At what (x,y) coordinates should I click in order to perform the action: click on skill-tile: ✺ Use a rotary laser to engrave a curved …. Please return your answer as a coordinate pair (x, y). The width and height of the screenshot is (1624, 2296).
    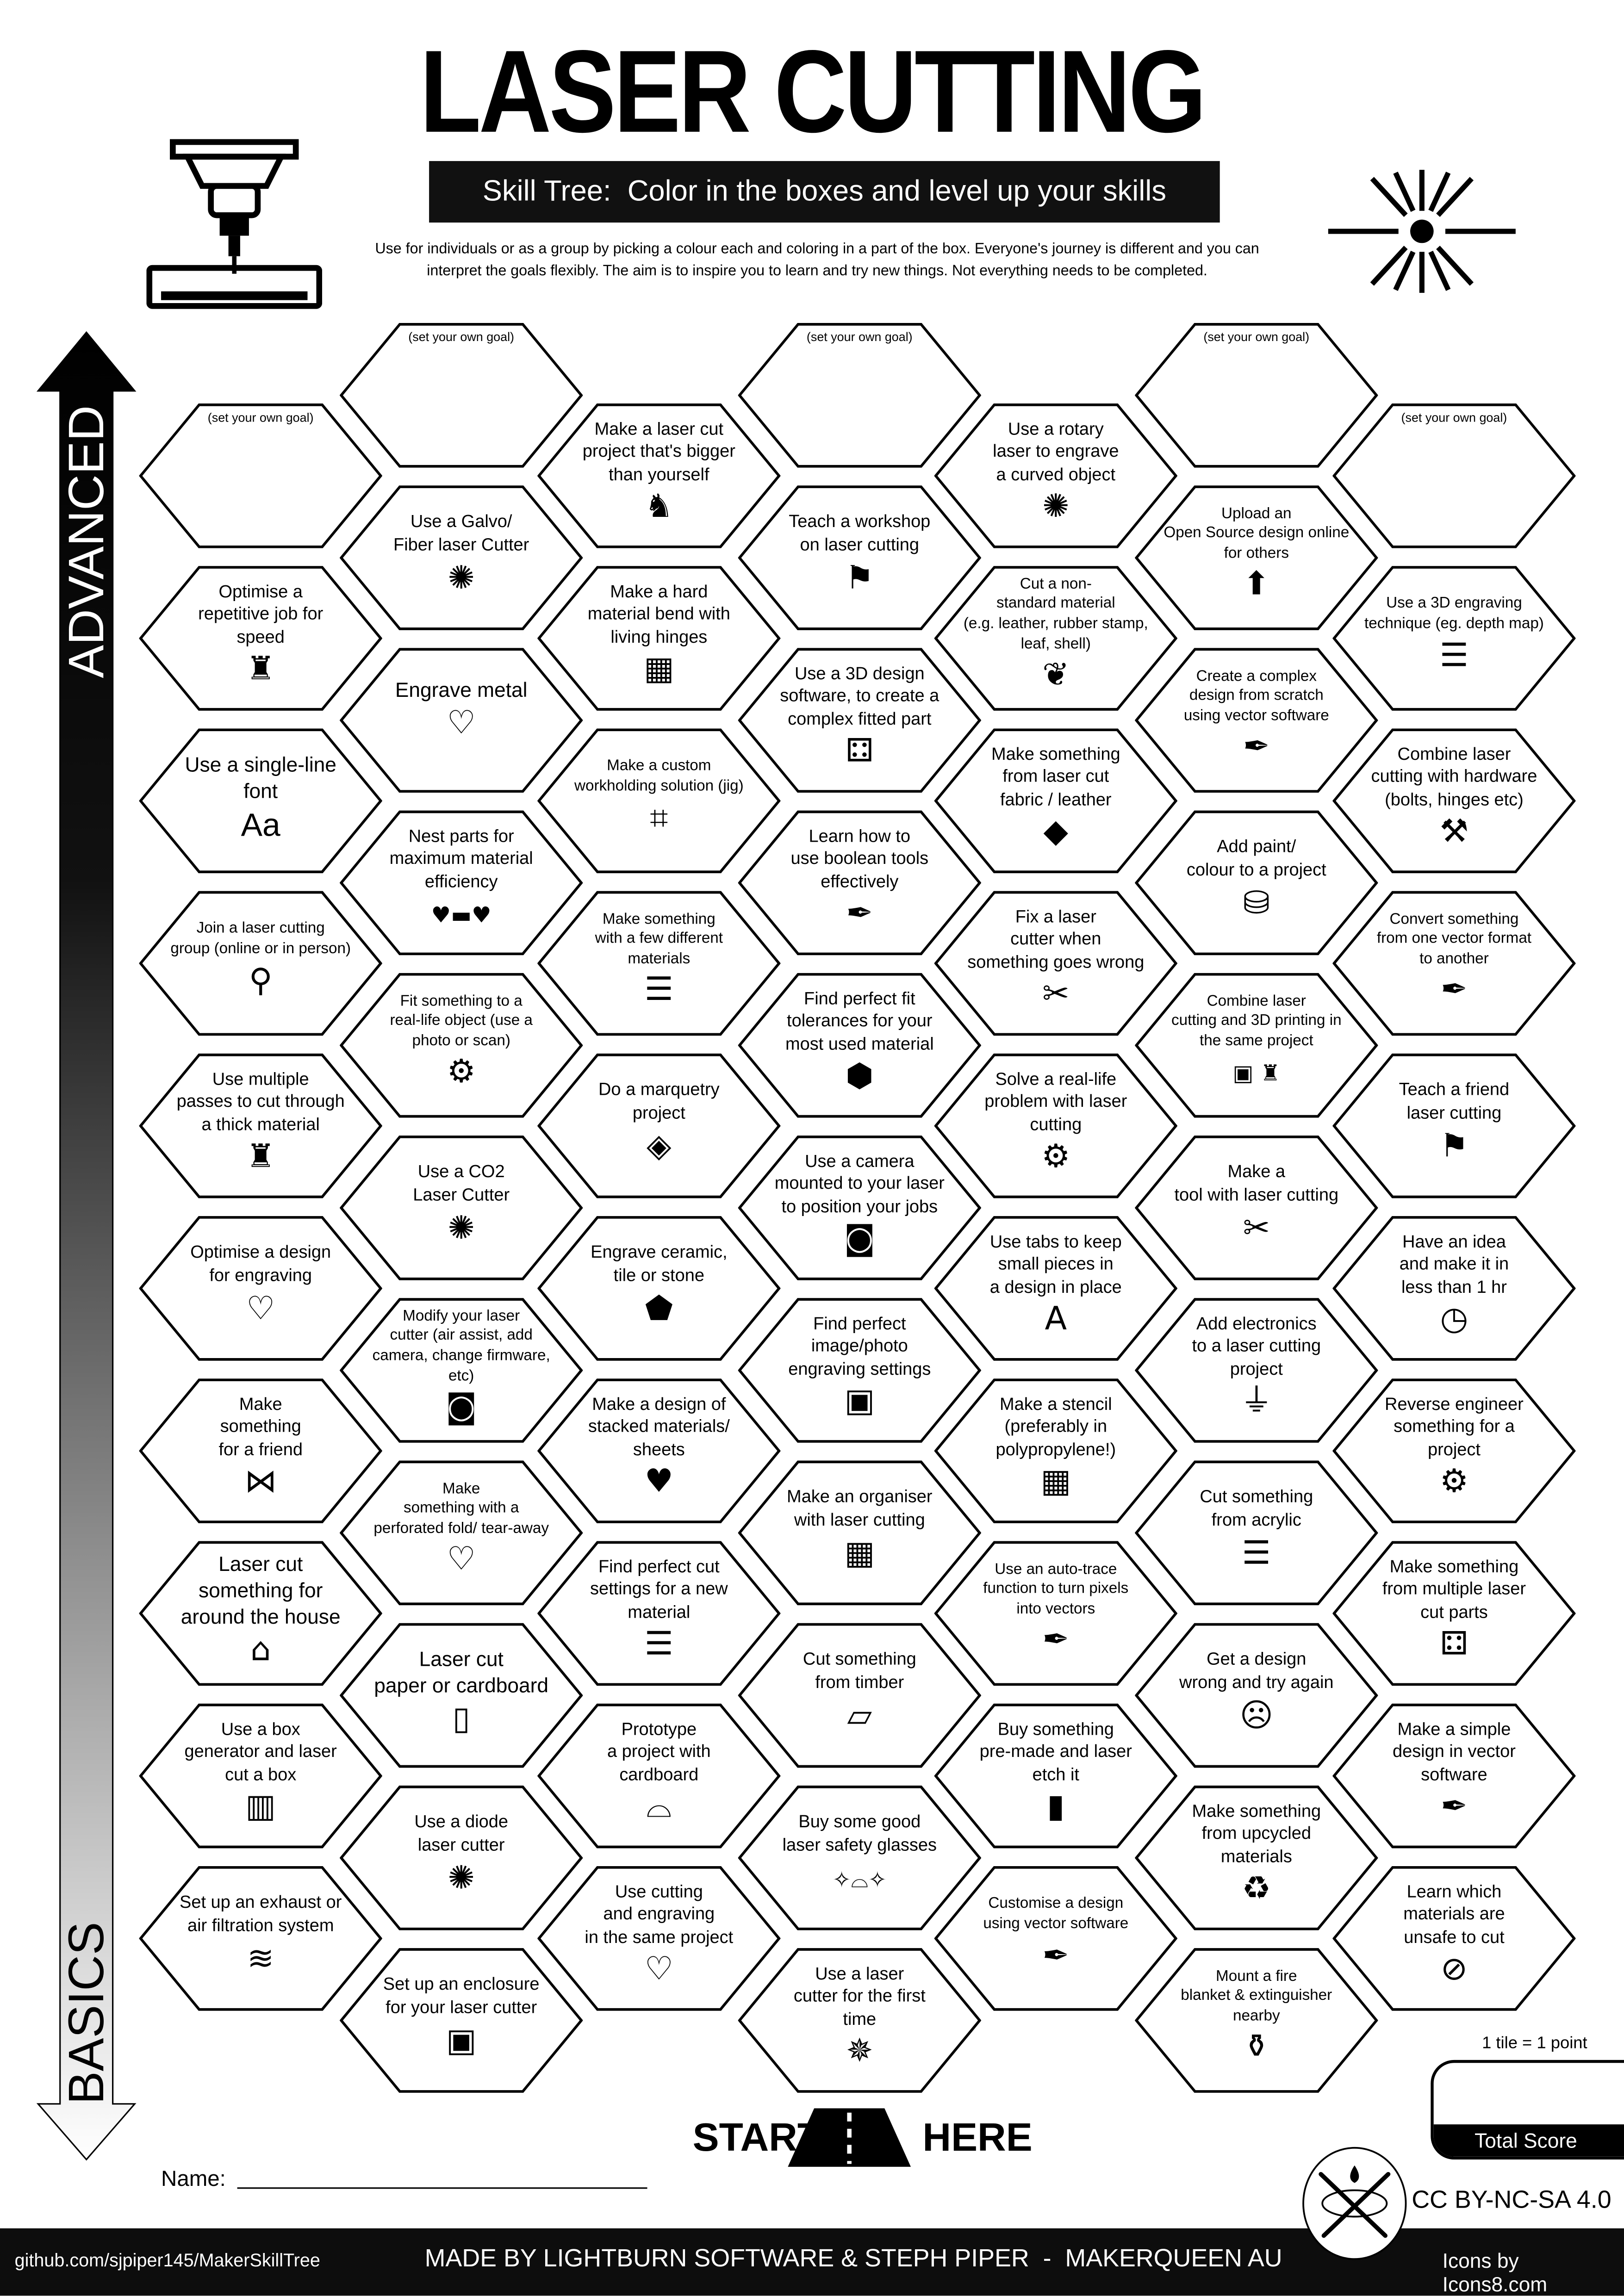
    Looking at the image, I should click on (1055, 476).